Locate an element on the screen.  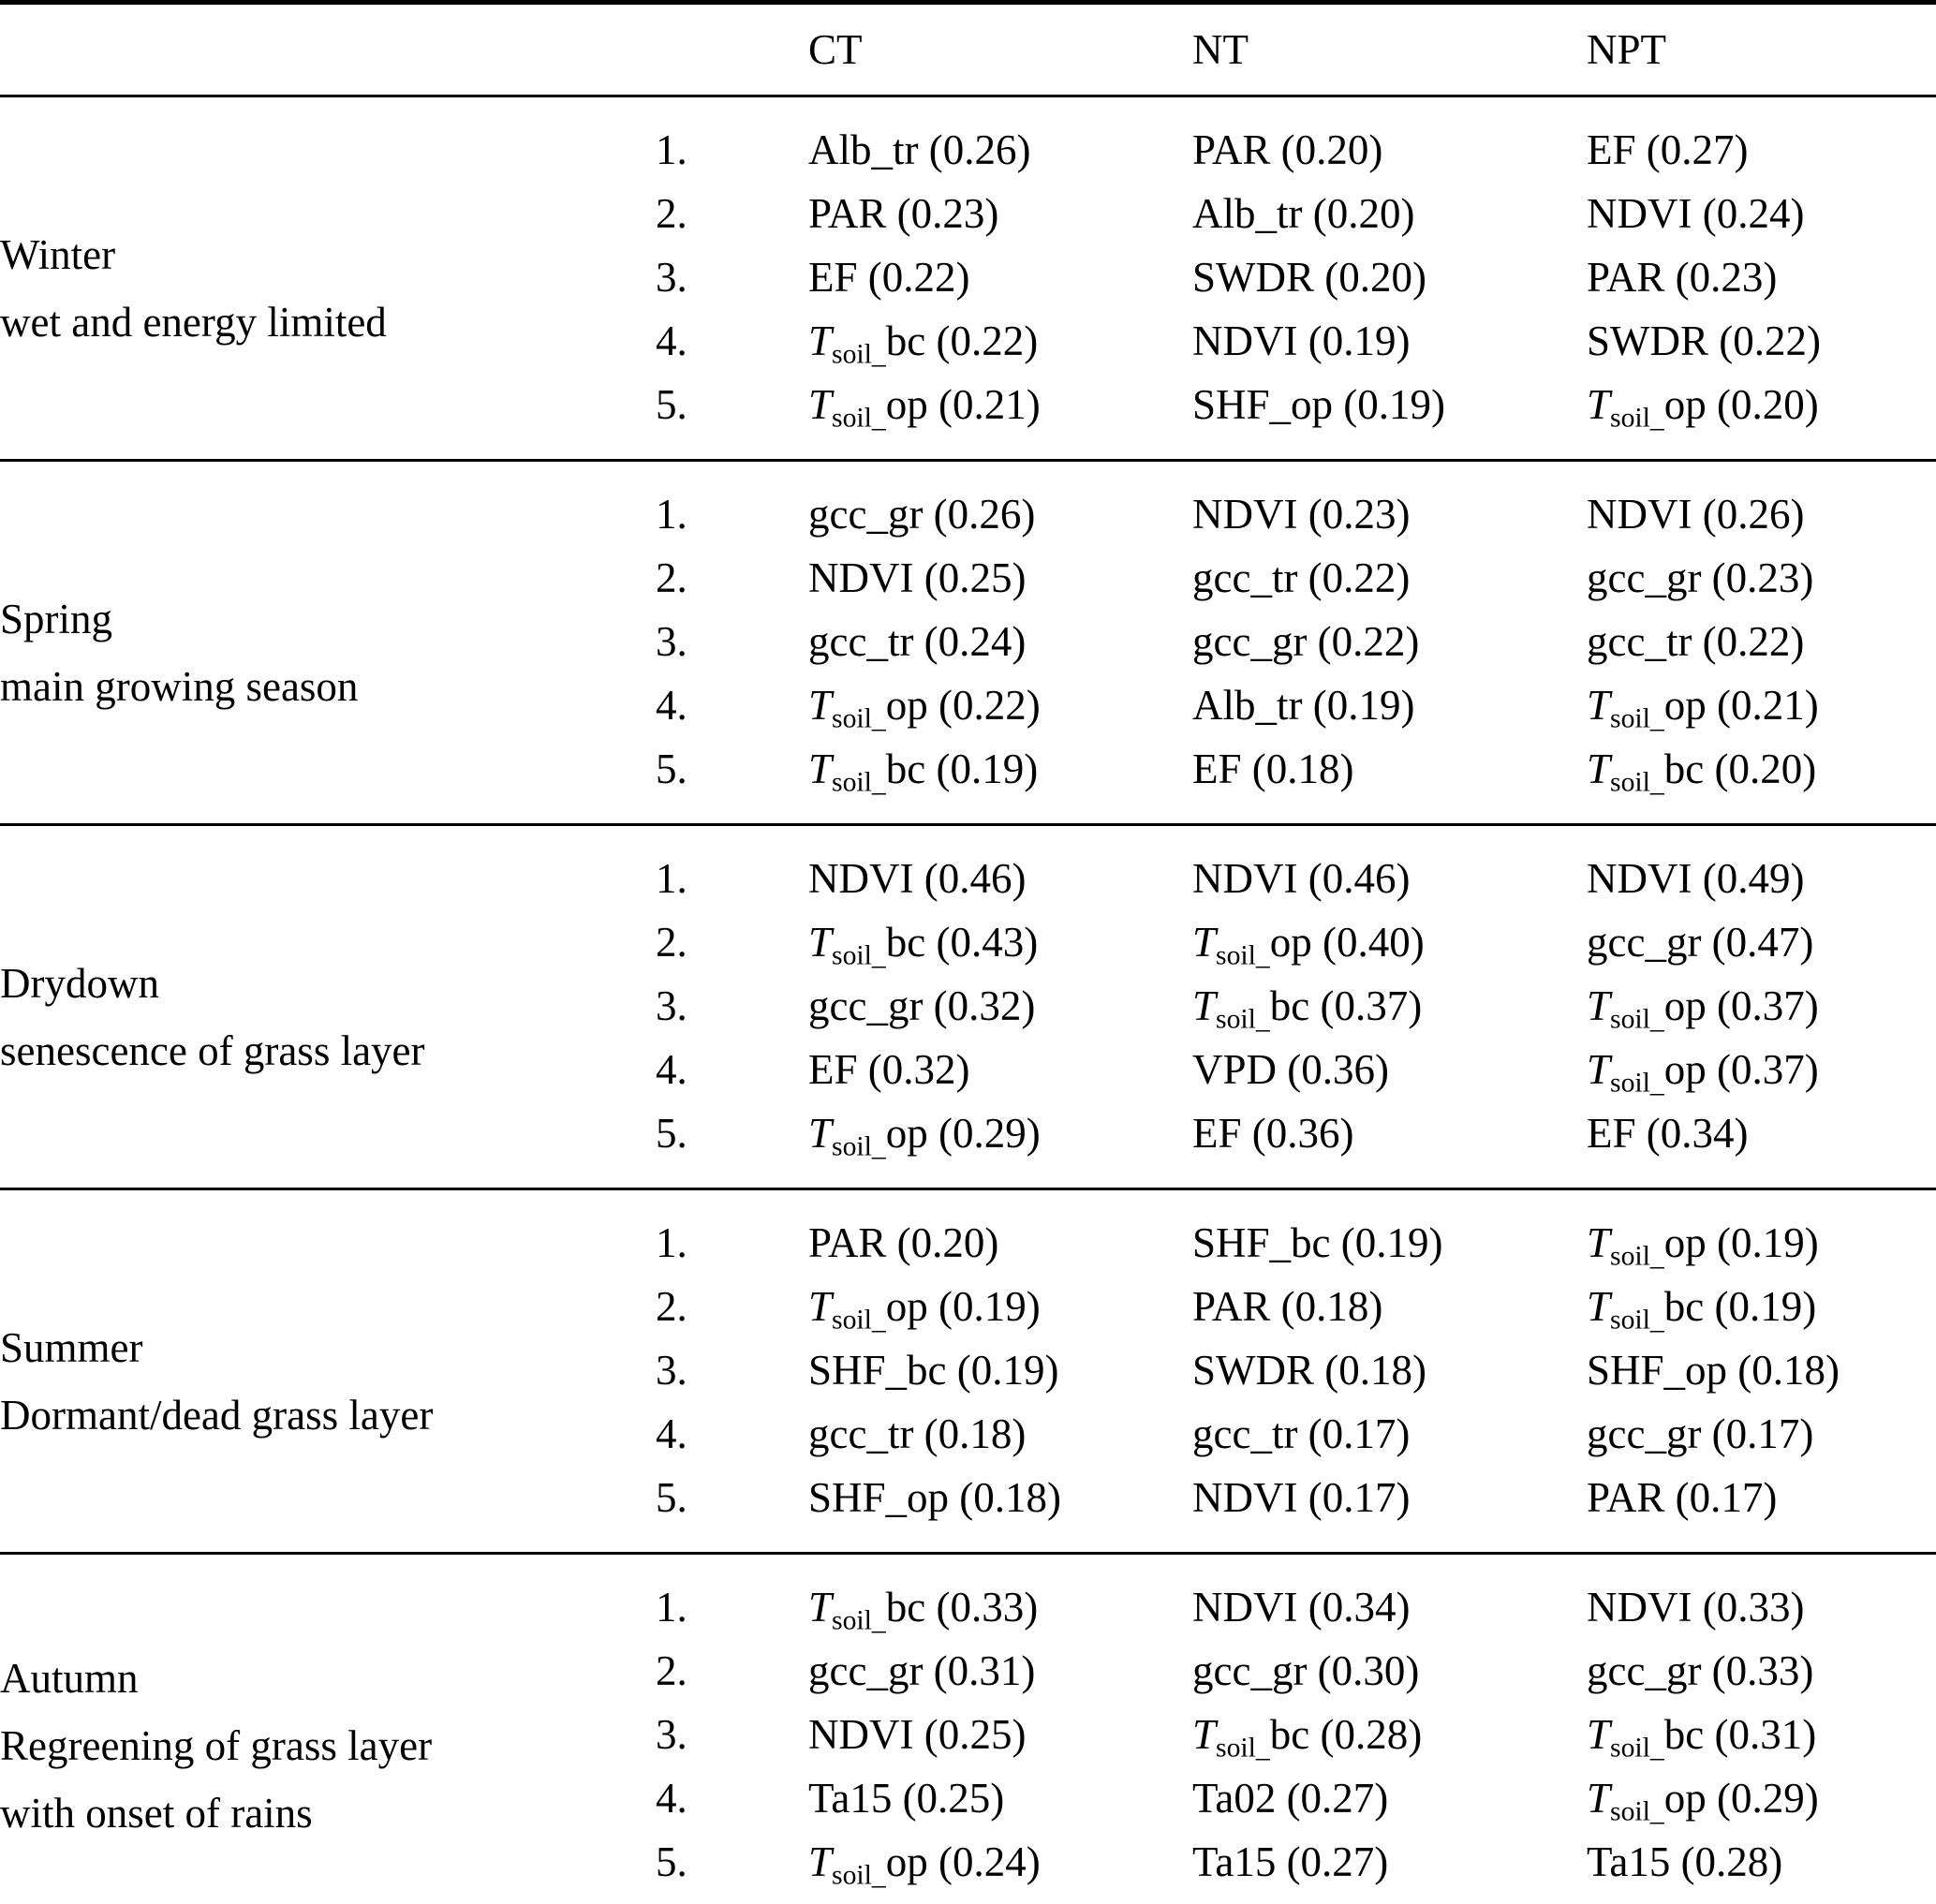
predictor-cell-ct: Tsoil_bc (0.19) is located at coordinates (924, 772).